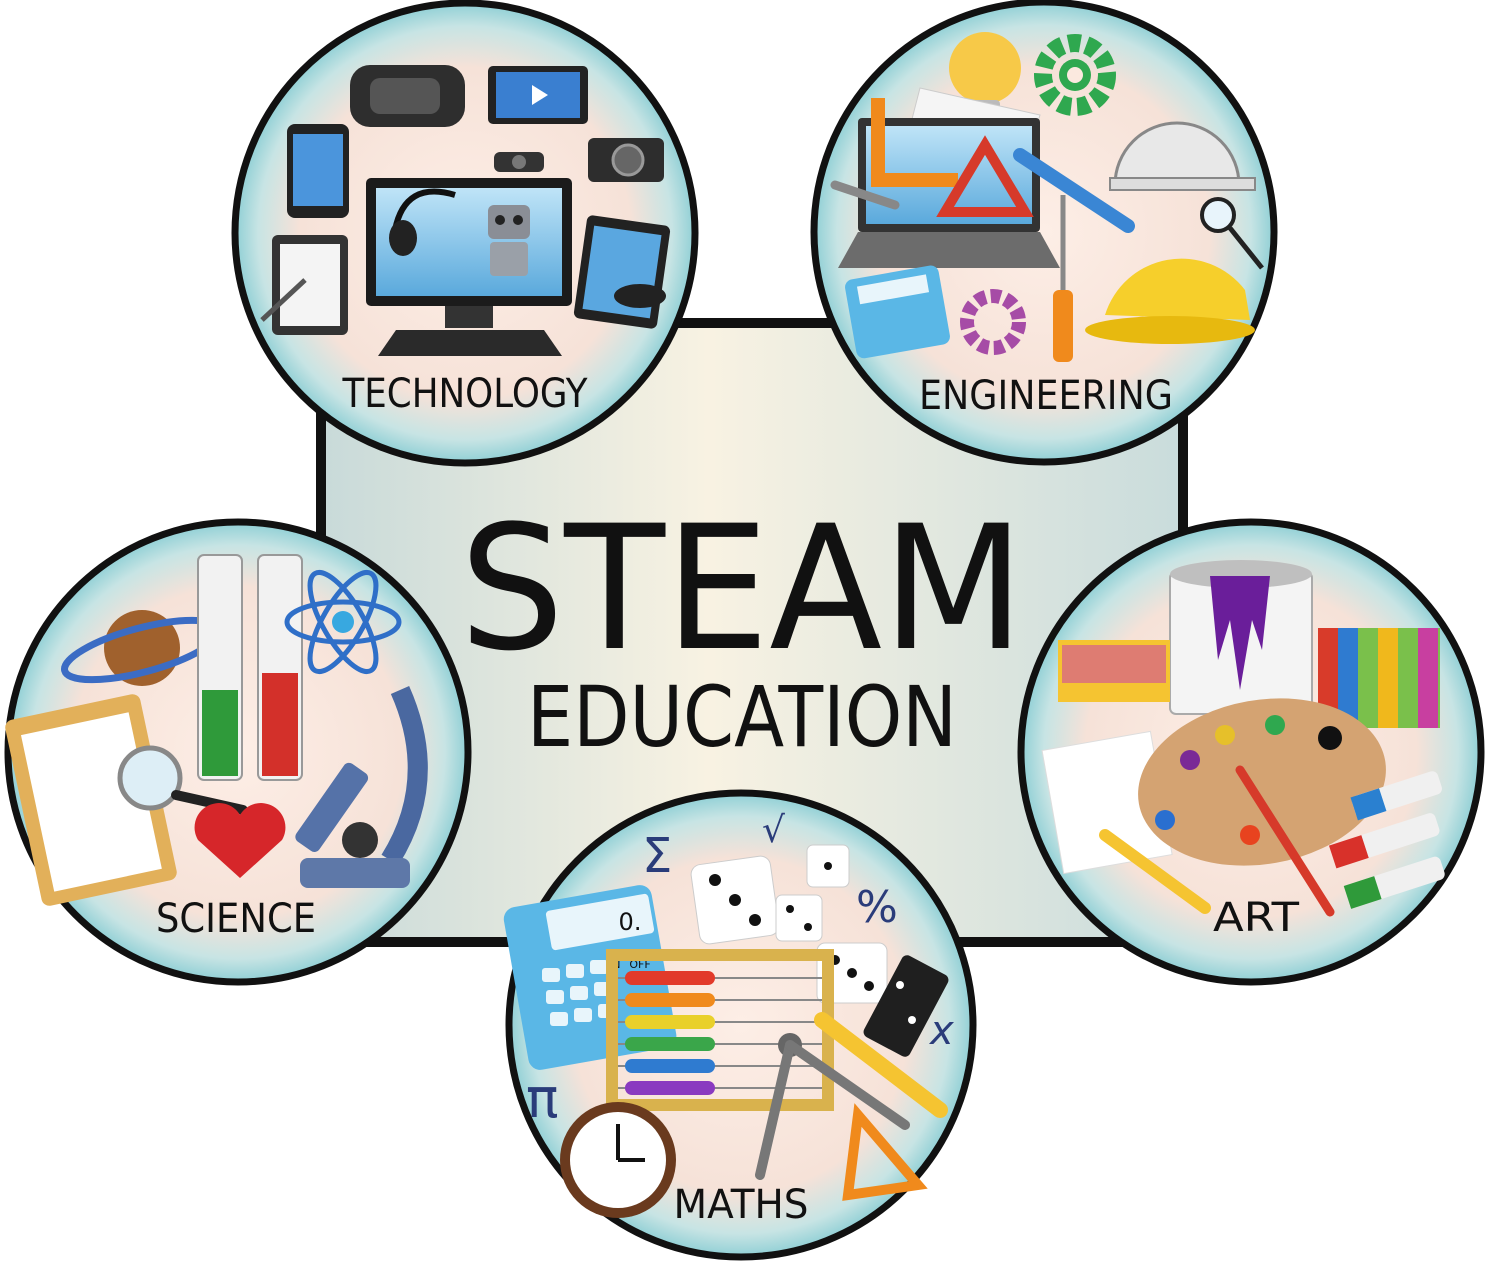 This screenshot has width=1500, height=1270. What do you see at coordinates (318, 171) in the screenshot?
I see `smartphone-icon` at bounding box center [318, 171].